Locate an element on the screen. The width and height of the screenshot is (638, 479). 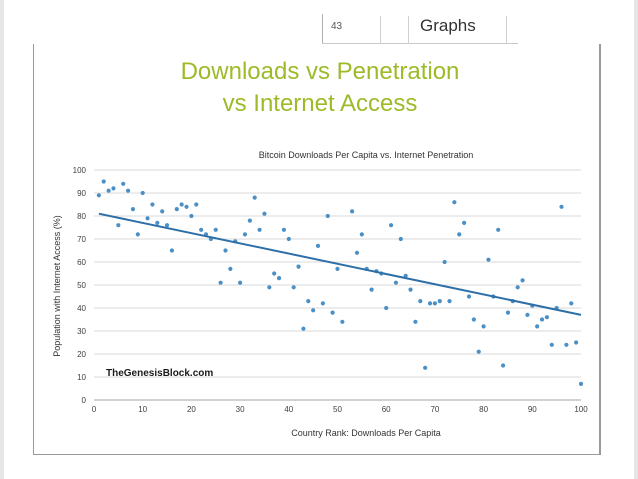
right-rule is located at coordinates (600, 249).